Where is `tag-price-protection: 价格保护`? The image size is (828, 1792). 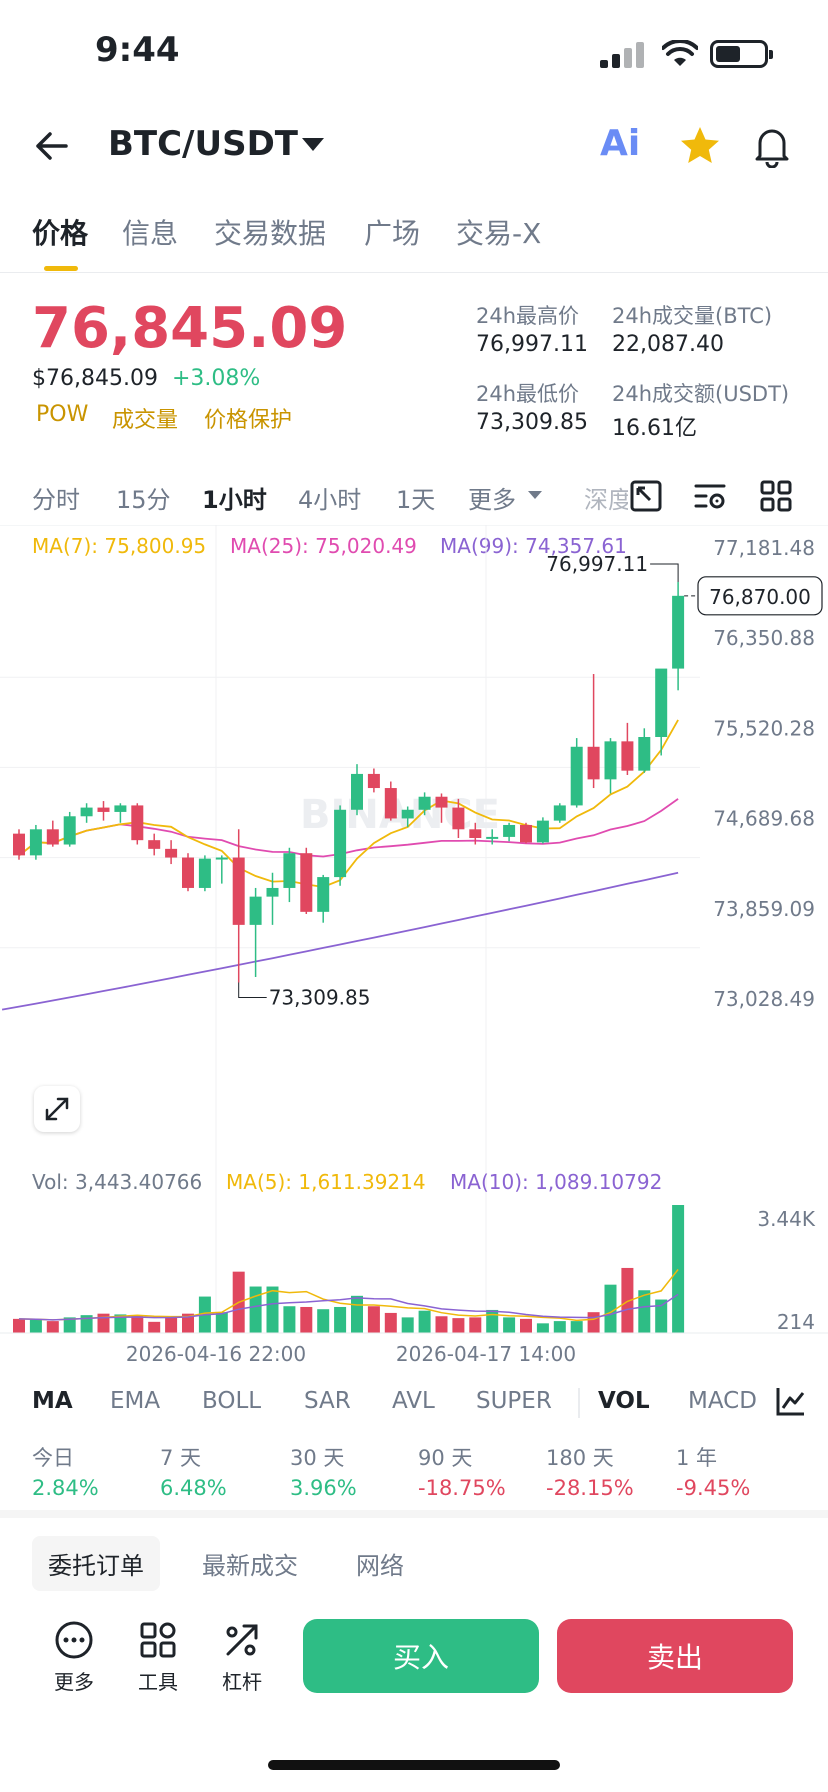 tag-price-protection: 价格保护 is located at coordinates (248, 420).